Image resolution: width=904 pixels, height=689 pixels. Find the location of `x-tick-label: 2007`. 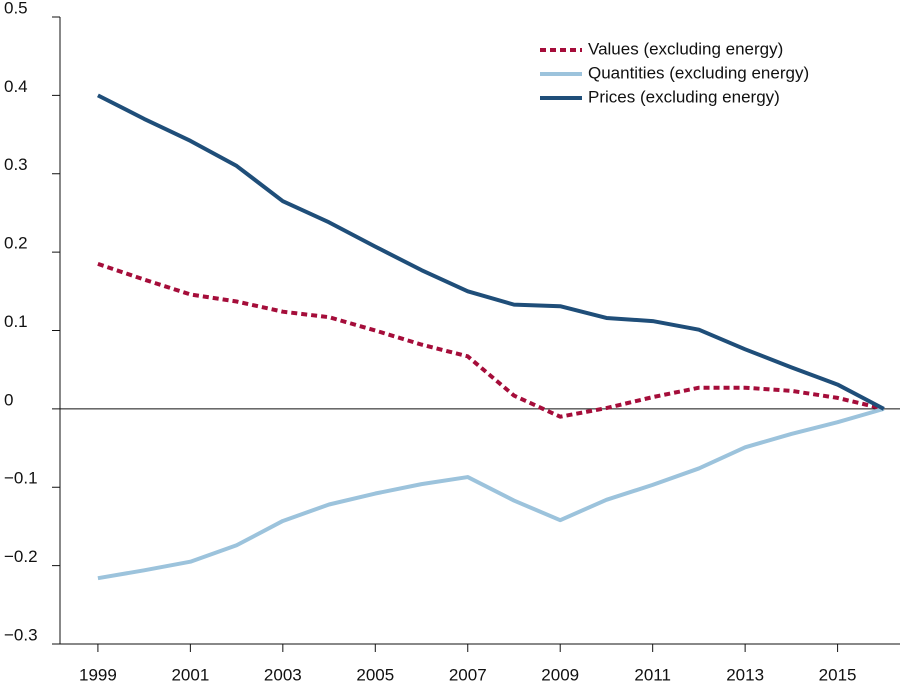

x-tick-label: 2007 is located at coordinates (468, 674).